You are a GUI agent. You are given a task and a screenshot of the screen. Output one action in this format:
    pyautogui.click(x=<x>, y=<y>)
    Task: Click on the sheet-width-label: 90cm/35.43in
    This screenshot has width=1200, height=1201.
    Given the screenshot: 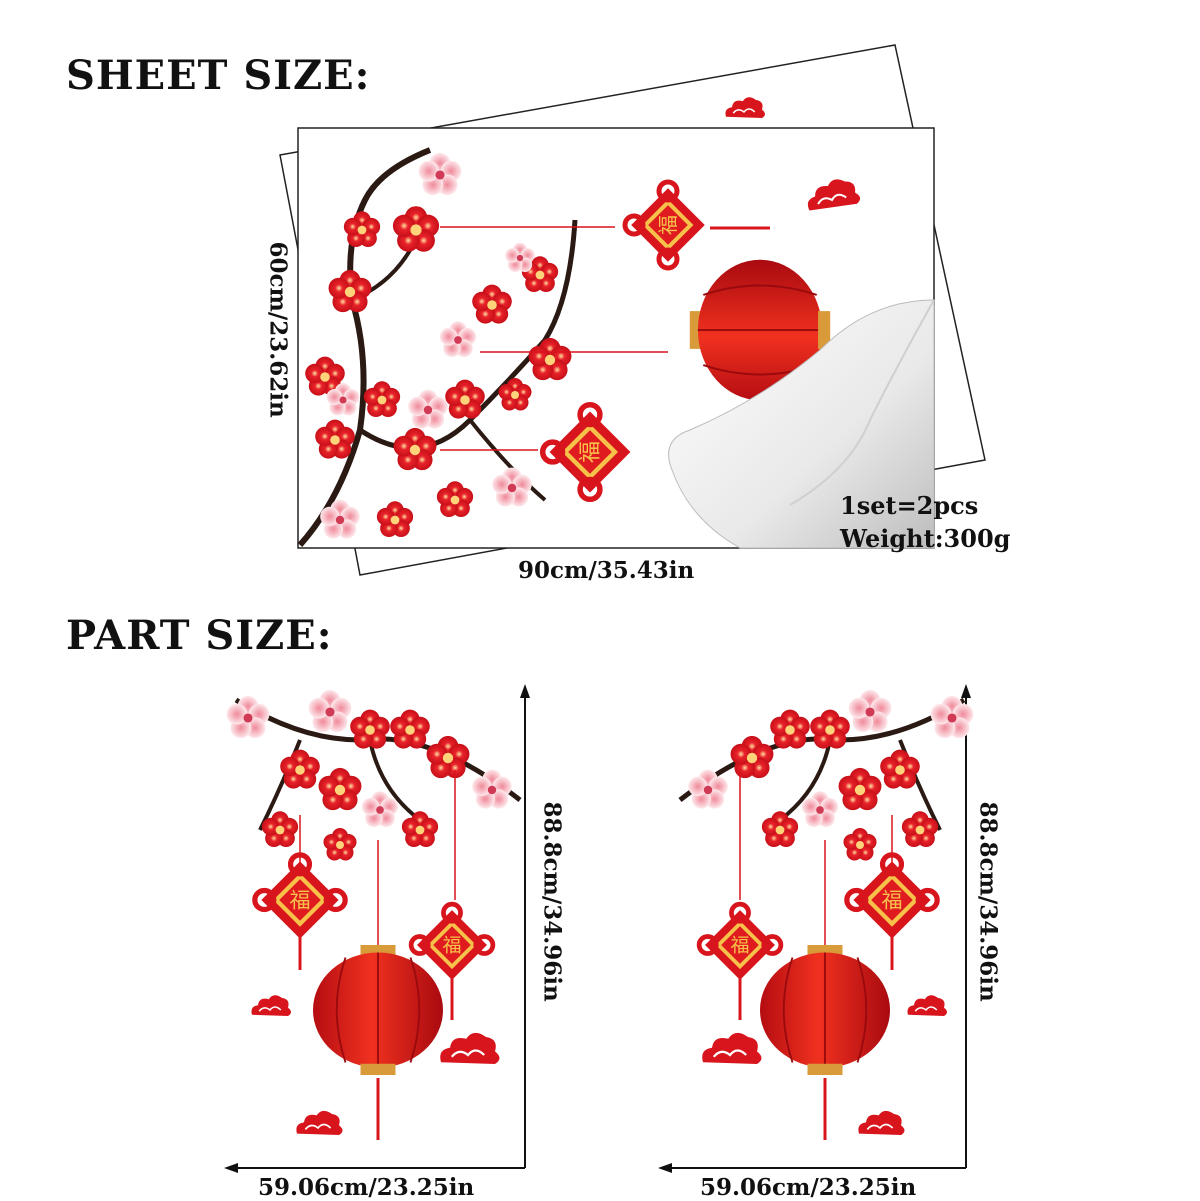 What is the action you would take?
    pyautogui.click(x=606, y=570)
    